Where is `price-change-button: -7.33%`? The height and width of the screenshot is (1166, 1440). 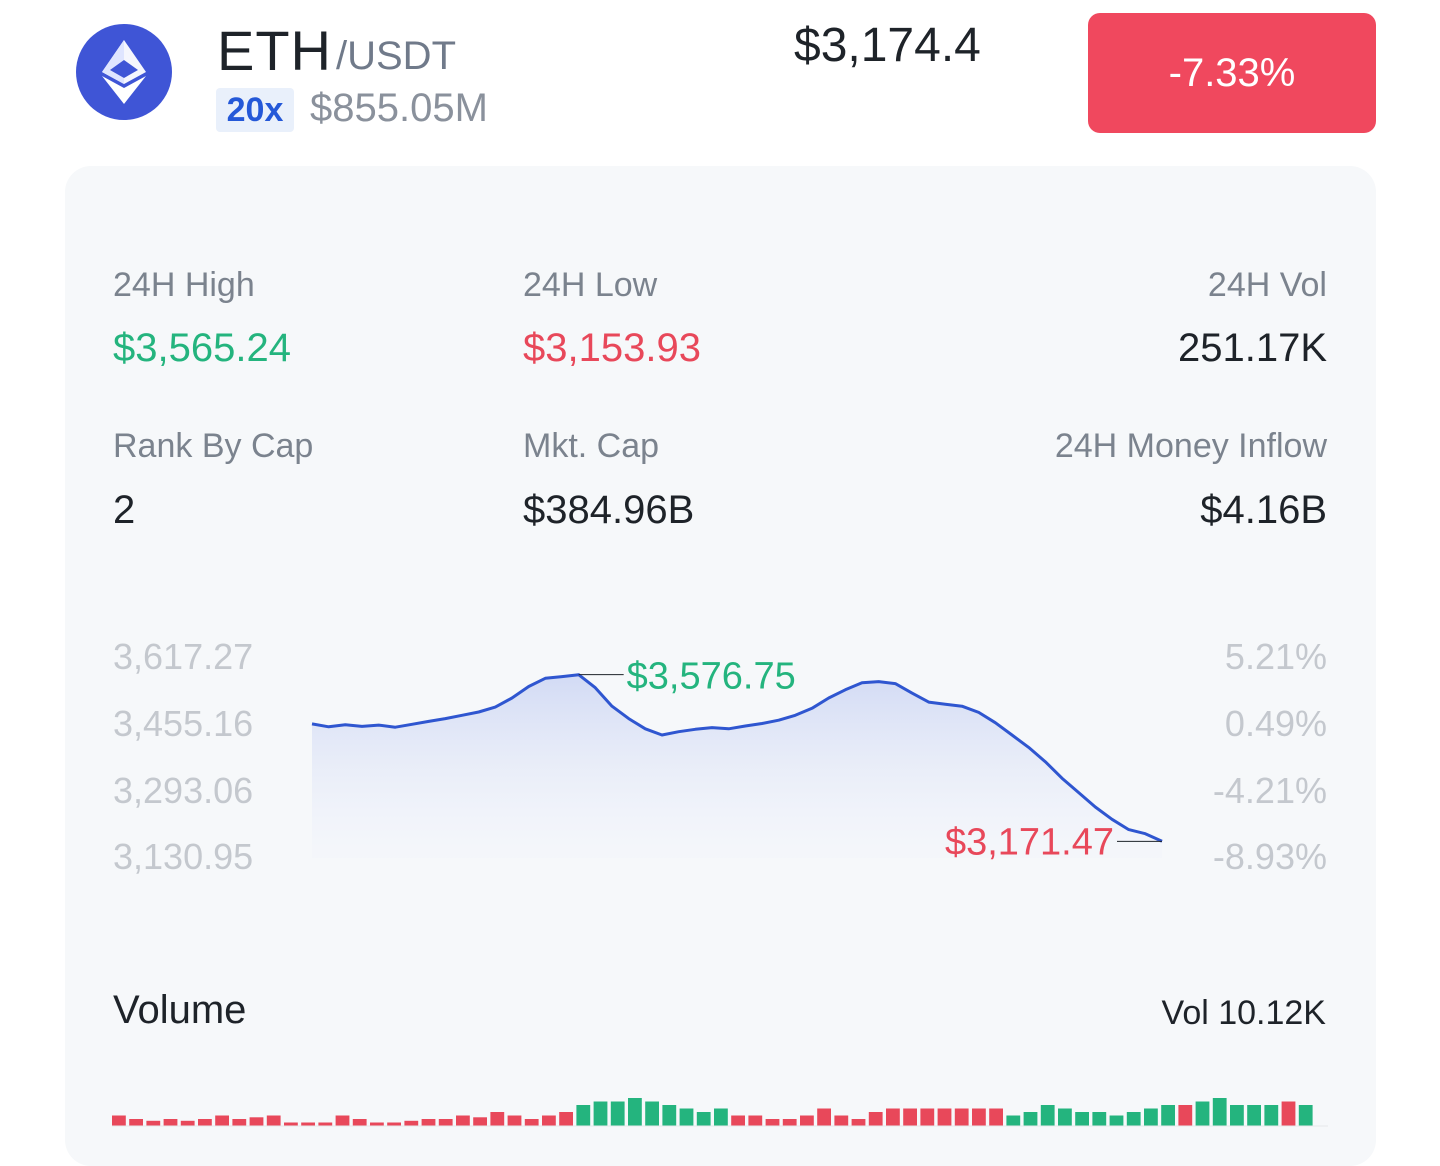 price-change-button: -7.33% is located at coordinates (1232, 73).